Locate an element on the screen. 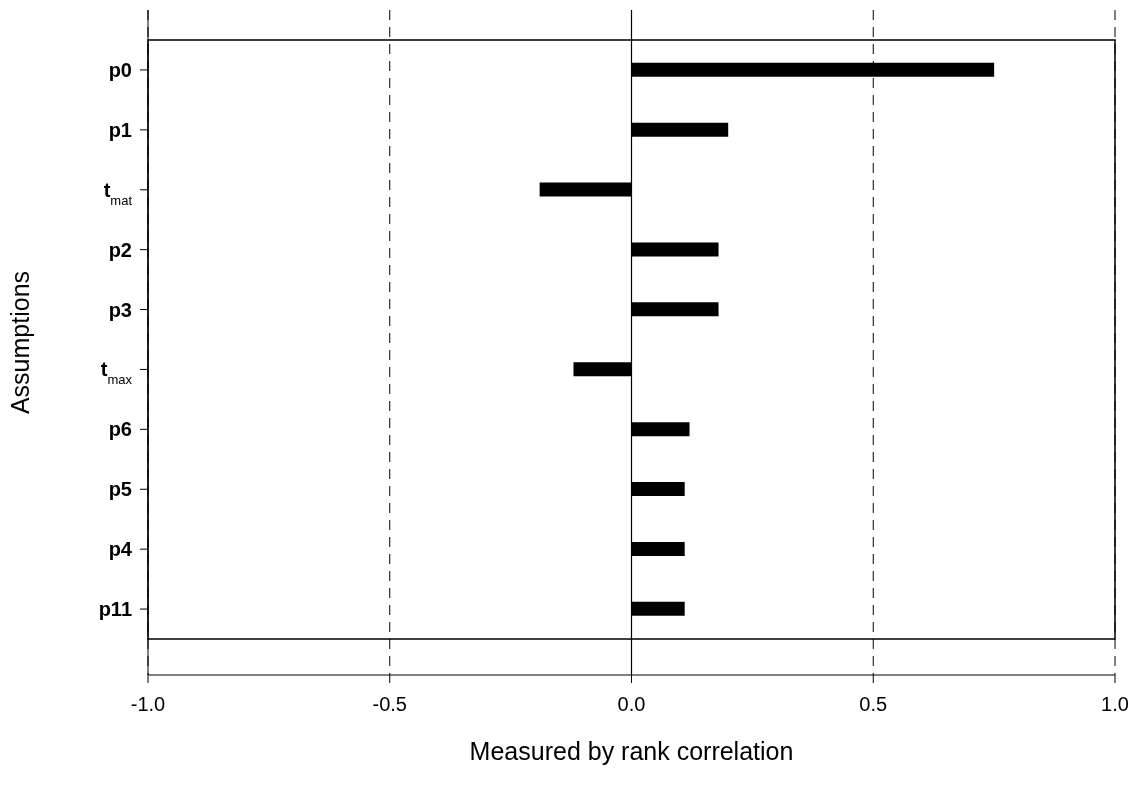 The image size is (1141, 790). y-tick-label: p5 is located at coordinates (120, 489).